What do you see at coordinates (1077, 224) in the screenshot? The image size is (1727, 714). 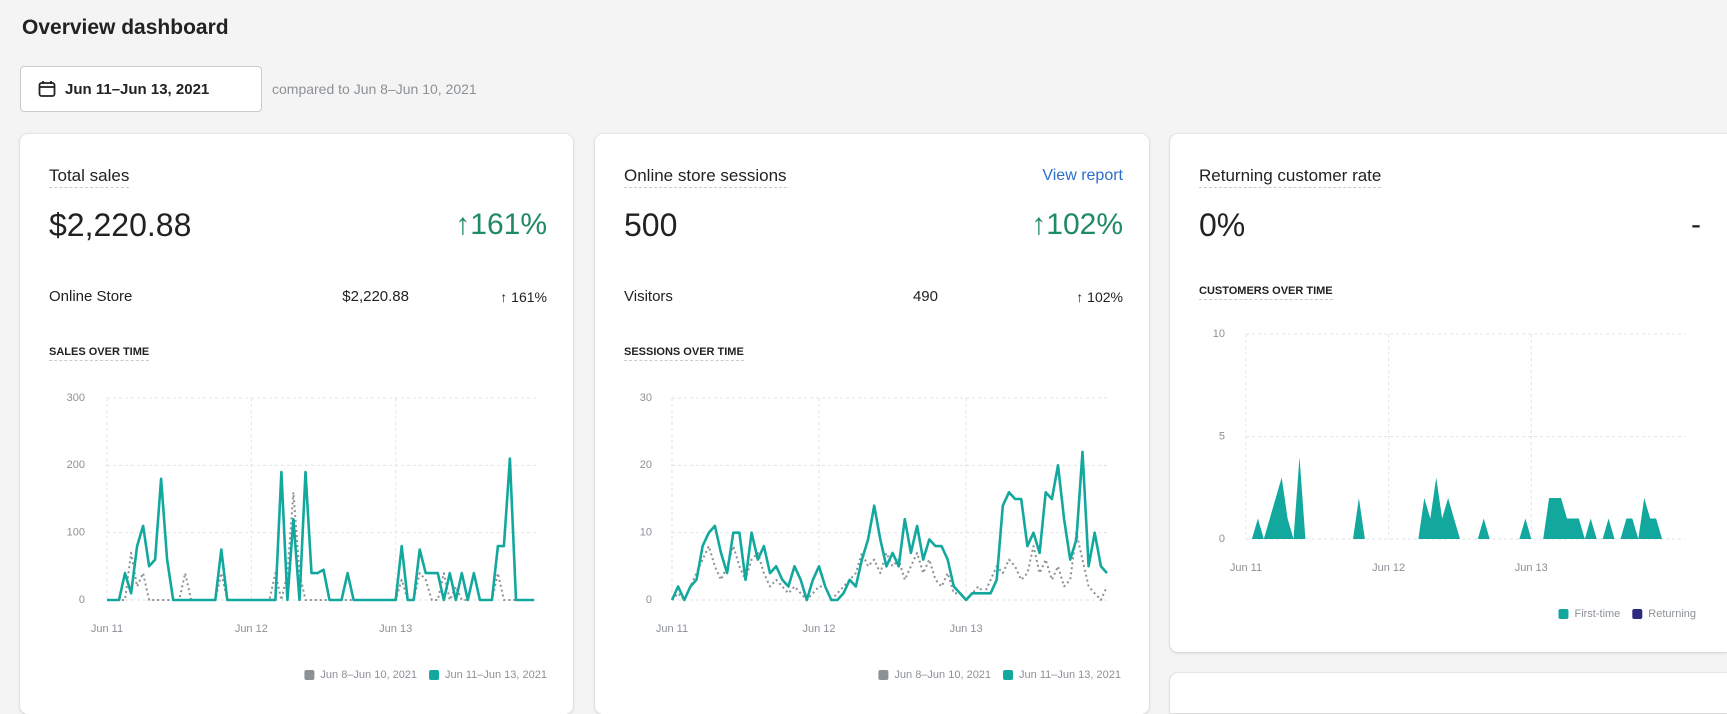 I see `card-change: ↑102%` at bounding box center [1077, 224].